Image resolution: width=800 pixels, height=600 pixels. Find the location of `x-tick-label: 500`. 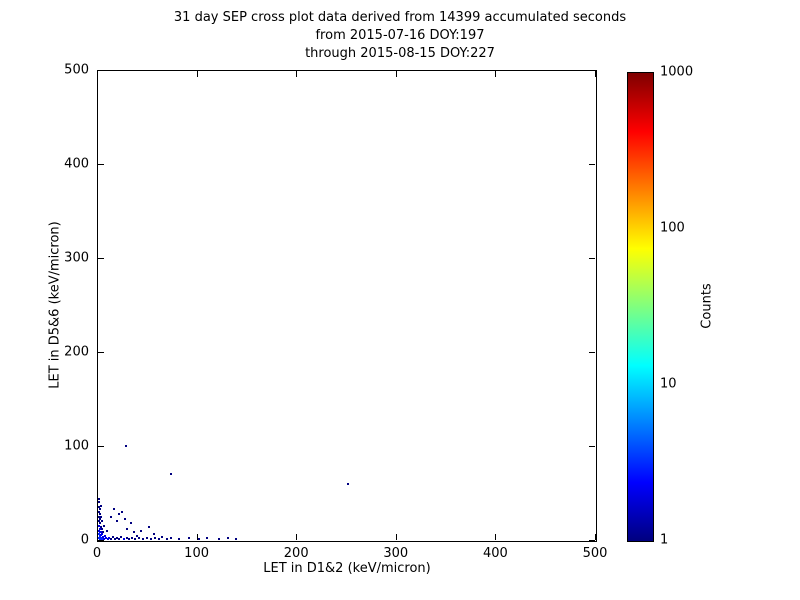

x-tick-label: 500 is located at coordinates (595, 553).